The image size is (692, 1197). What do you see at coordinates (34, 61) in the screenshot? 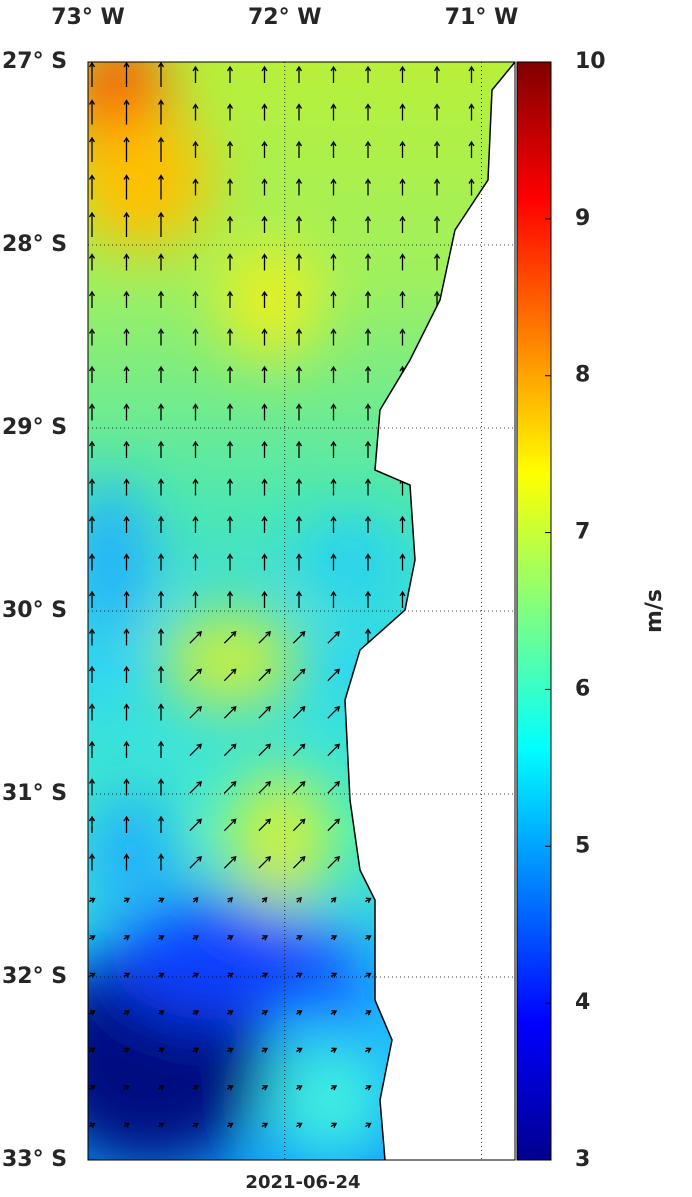
I see `lat-tick-label: 27° S` at bounding box center [34, 61].